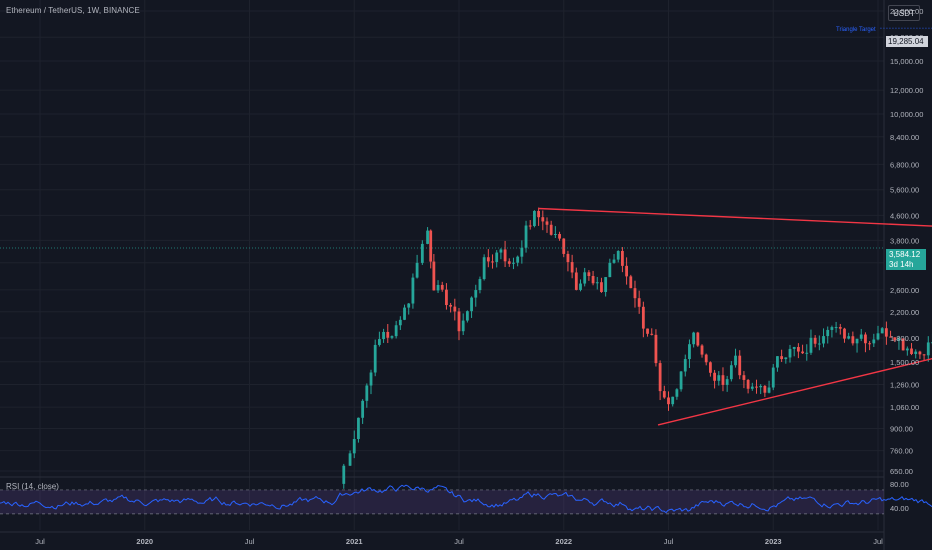  Describe the element at coordinates (32, 486) in the screenshot. I see `rsi-indicator-label: RSI (14, close)` at that location.